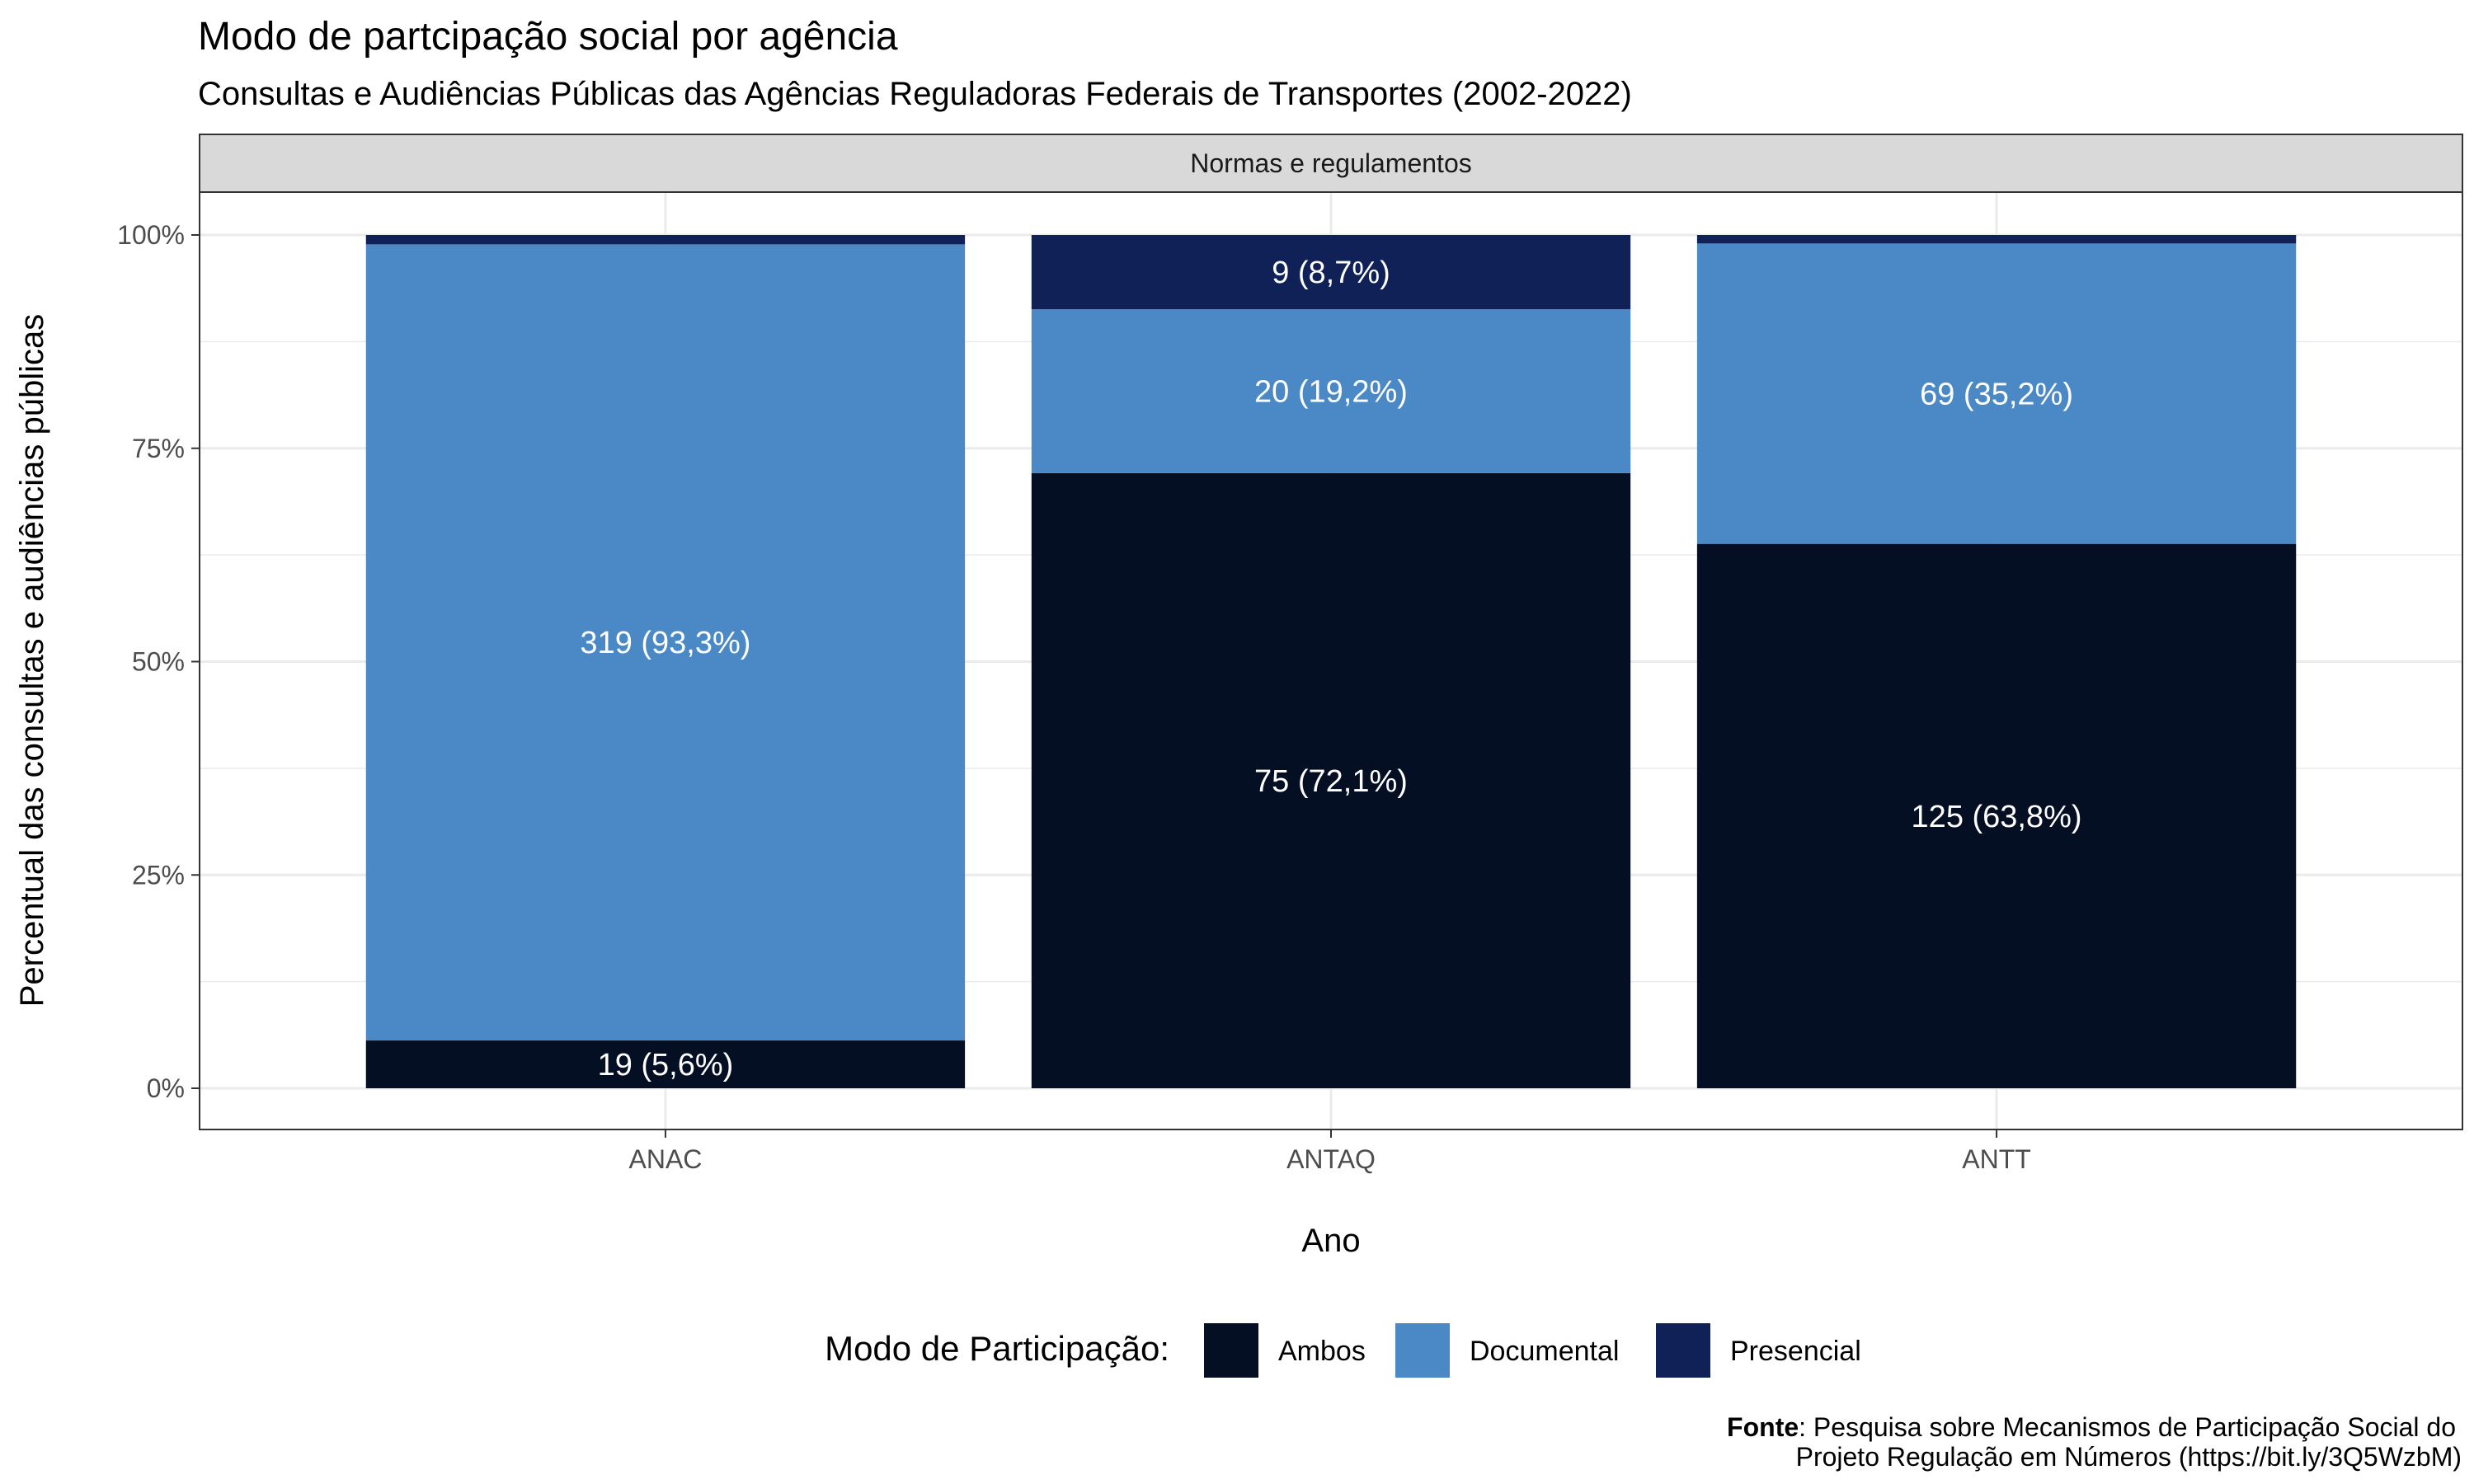 The height and width of the screenshot is (1484, 2474). What do you see at coordinates (997, 1348) in the screenshot?
I see `legend-title: Modo de Participação:` at bounding box center [997, 1348].